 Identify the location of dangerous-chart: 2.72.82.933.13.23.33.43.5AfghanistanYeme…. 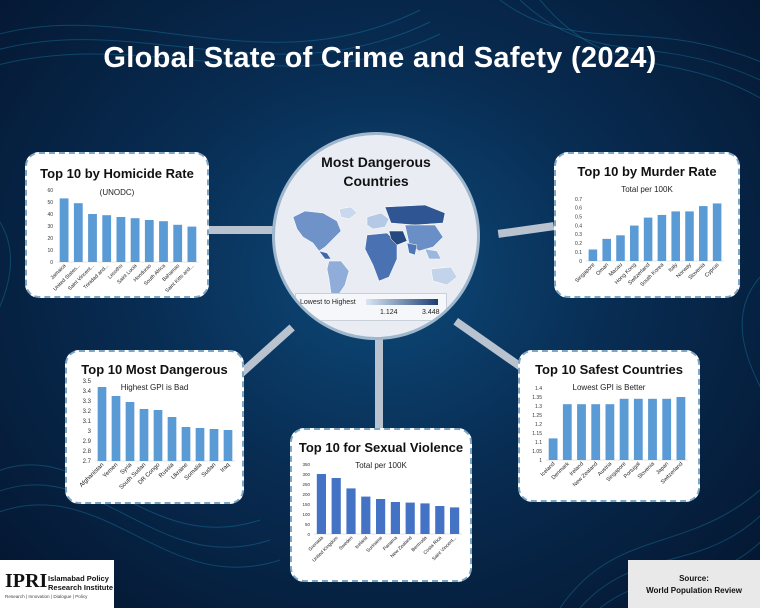
(157, 435).